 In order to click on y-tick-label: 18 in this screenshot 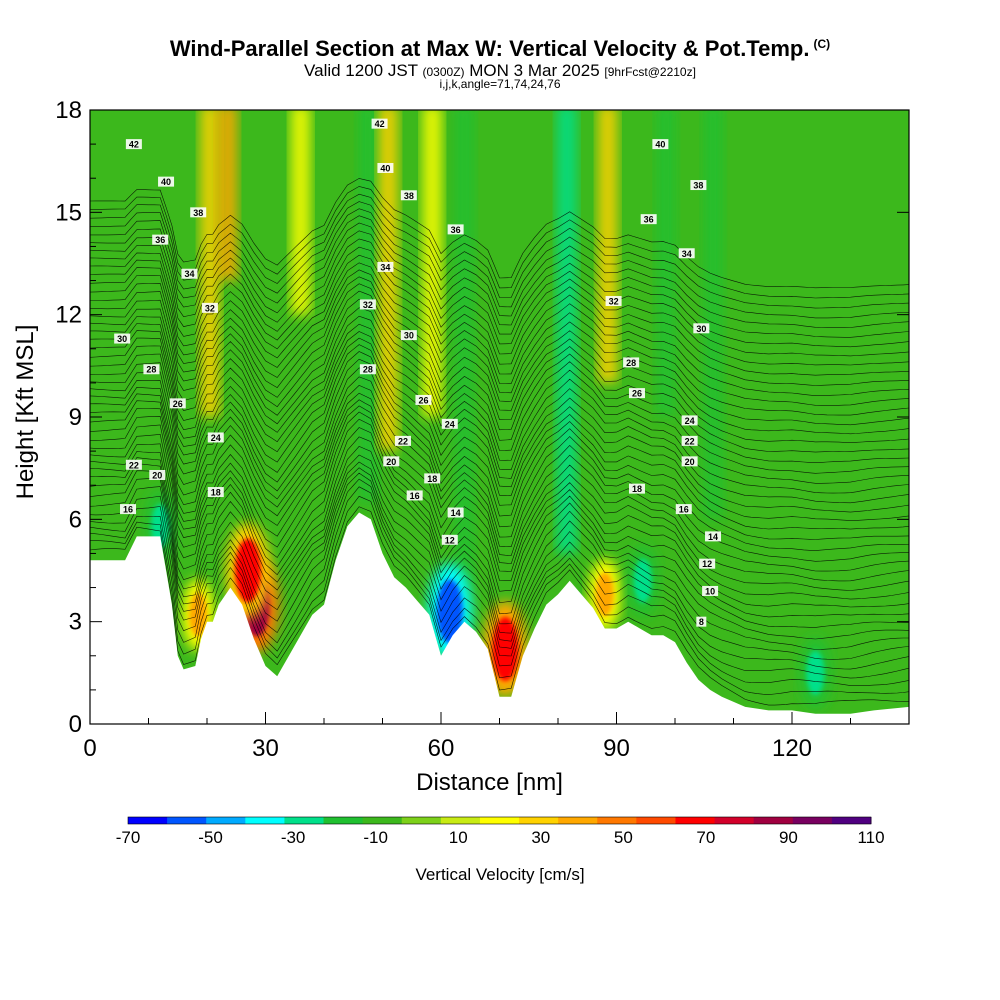, I will do `click(68, 110)`.